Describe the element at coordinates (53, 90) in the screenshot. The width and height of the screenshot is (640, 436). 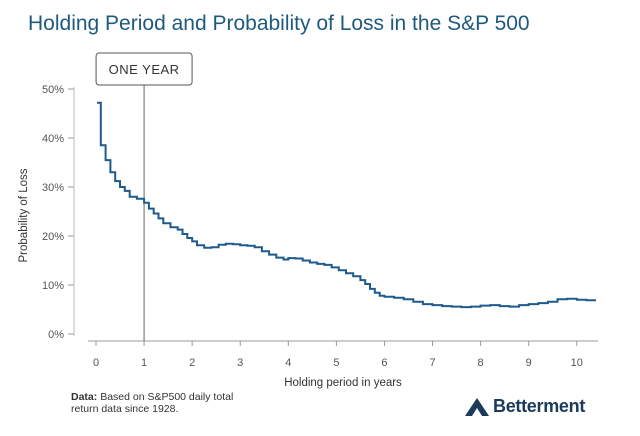
I see `y-tick-label: 50%` at that location.